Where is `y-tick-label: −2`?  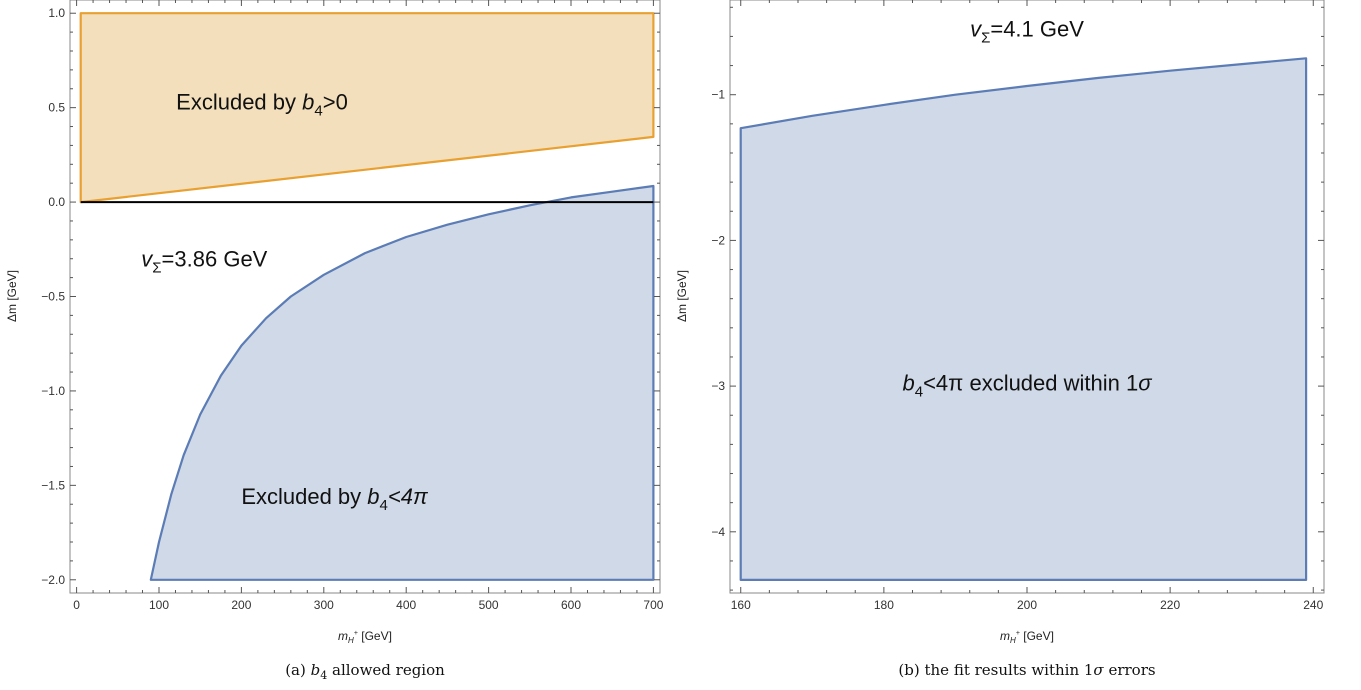 y-tick-label: −2 is located at coordinates (718, 240).